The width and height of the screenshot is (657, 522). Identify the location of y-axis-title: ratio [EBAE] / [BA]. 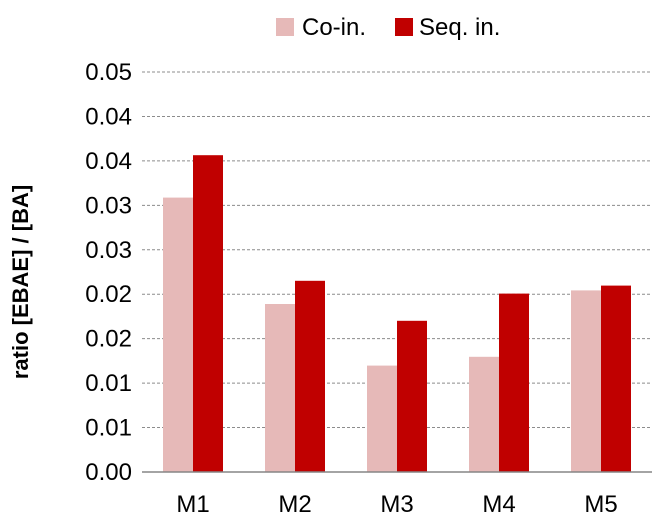
(20, 282).